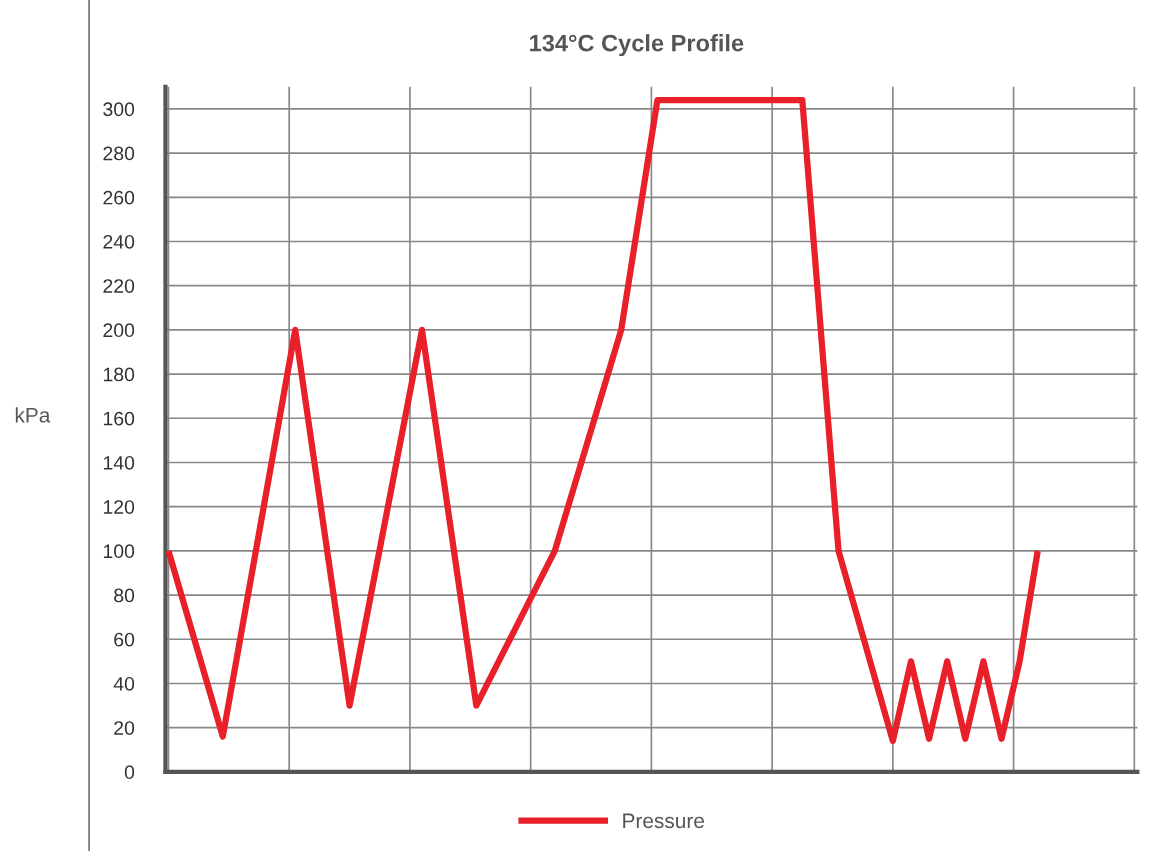 The width and height of the screenshot is (1157, 851). I want to click on y-axis-title: kPa, so click(33, 415).